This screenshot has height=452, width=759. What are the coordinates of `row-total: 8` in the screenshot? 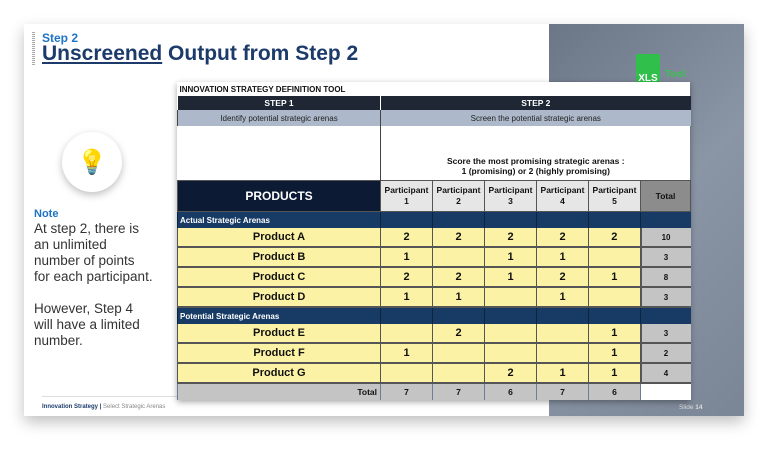 It's located at (665, 277).